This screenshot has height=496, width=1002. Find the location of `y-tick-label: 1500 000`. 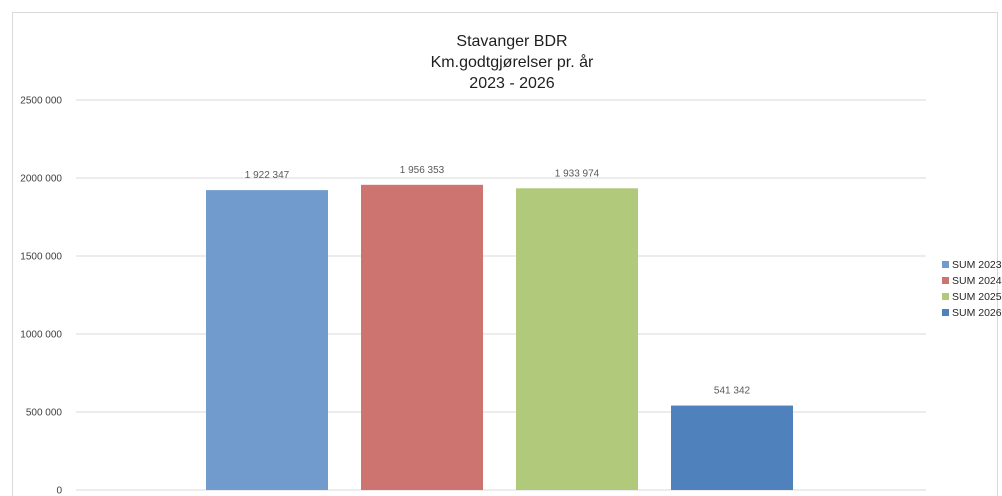

y-tick-label: 1500 000 is located at coordinates (41, 257).